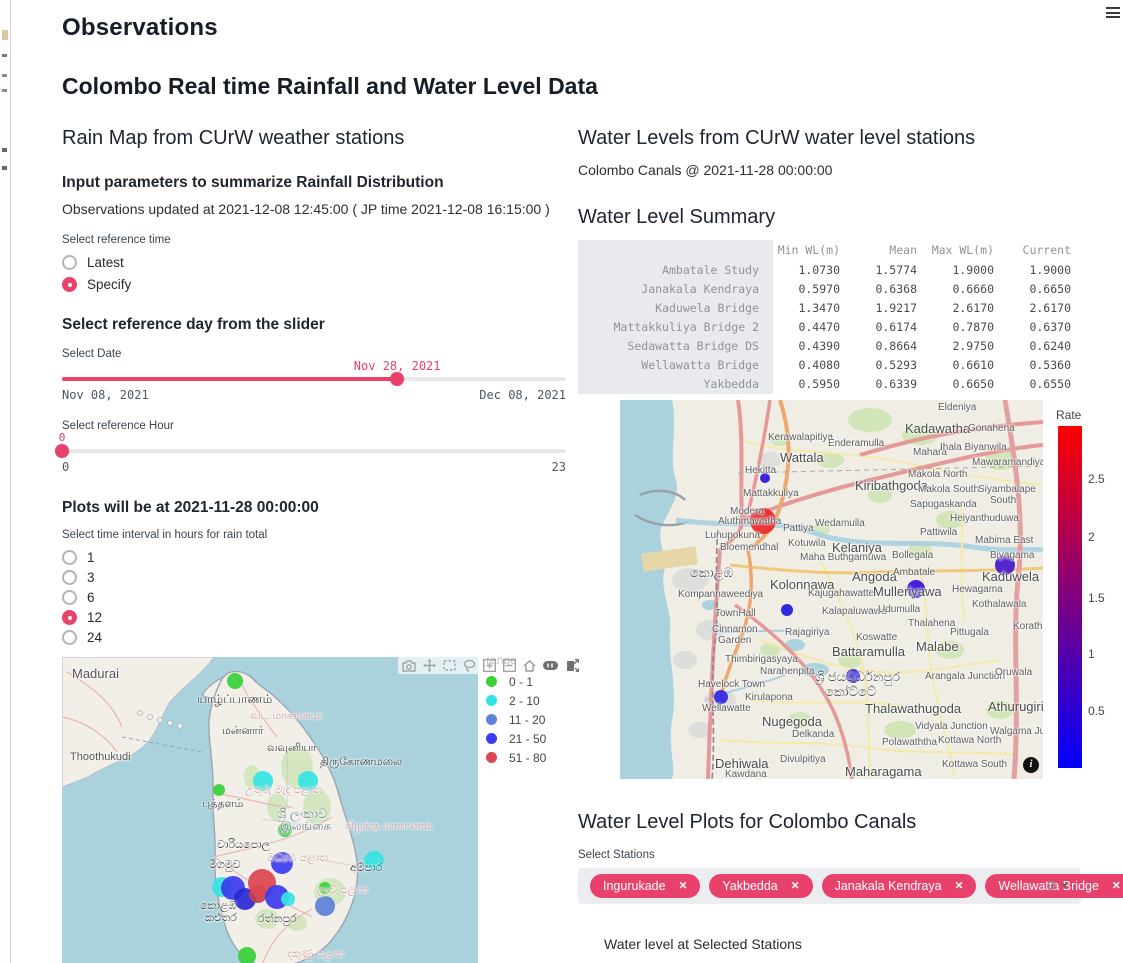  Describe the element at coordinates (938, 428) in the screenshot. I see `map-place-label: Kadawatha` at that location.